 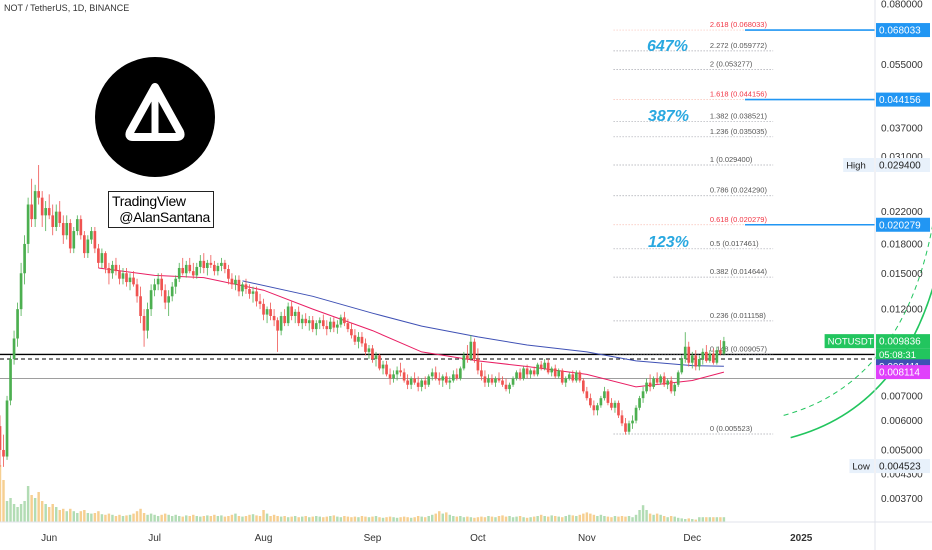 I want to click on ema-blue-line, so click(x=483, y=323).